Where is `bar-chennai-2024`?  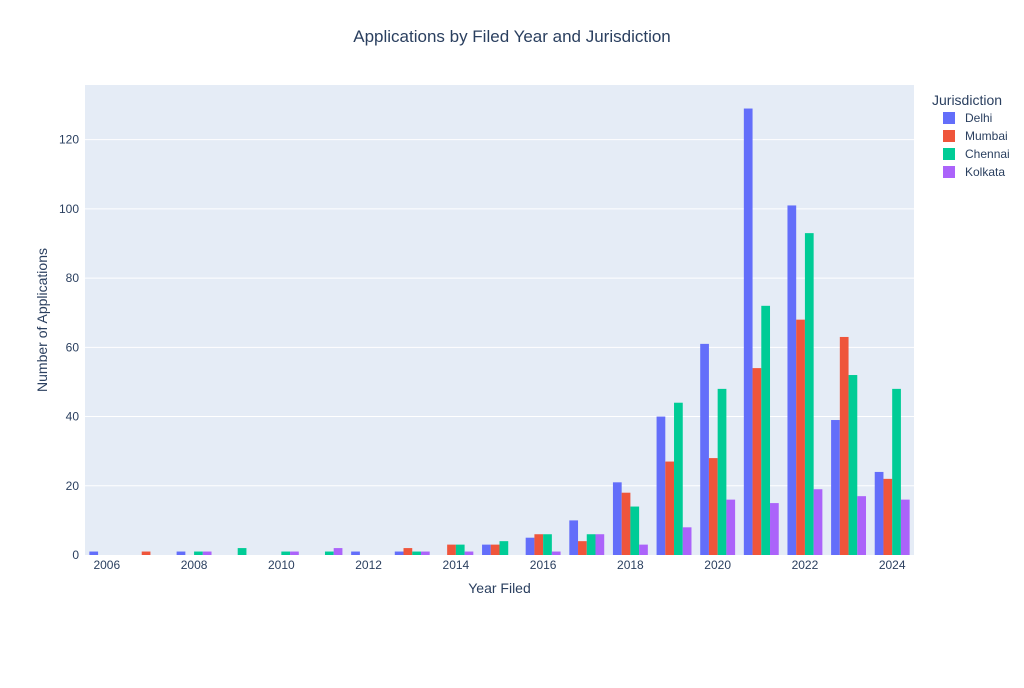
bar-chennai-2024 is located at coordinates (896, 471).